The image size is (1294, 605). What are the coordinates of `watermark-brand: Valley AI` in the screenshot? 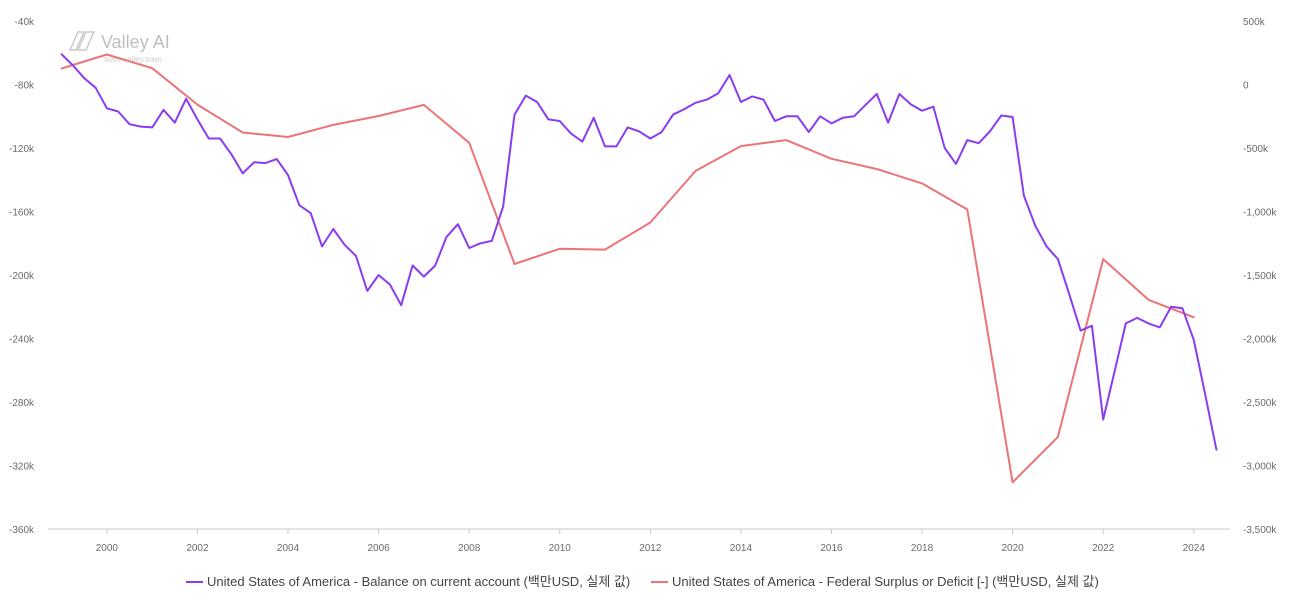 It's located at (135, 42).